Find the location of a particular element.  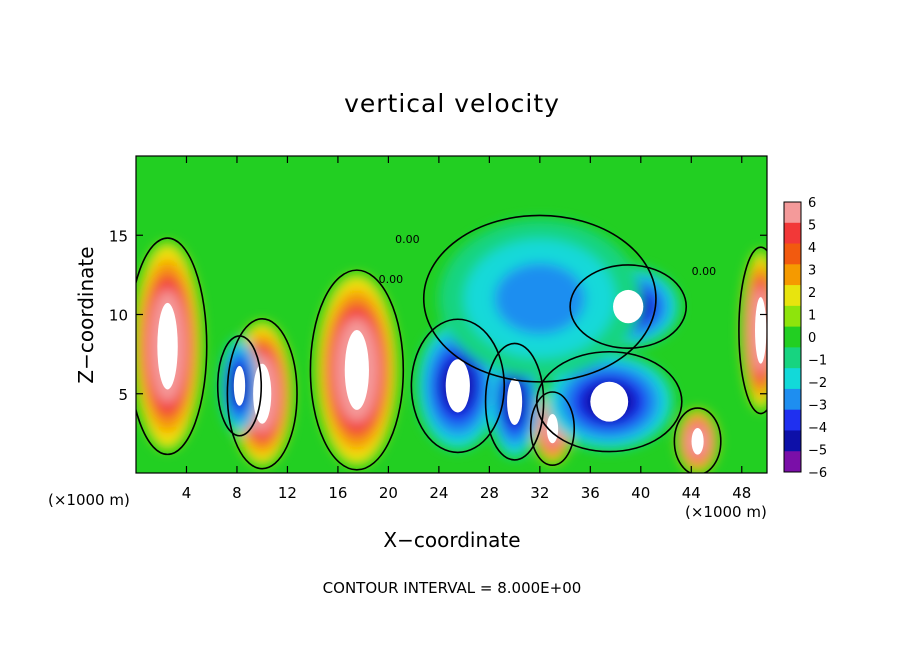

colorbar-frame is located at coordinates (792, 337).